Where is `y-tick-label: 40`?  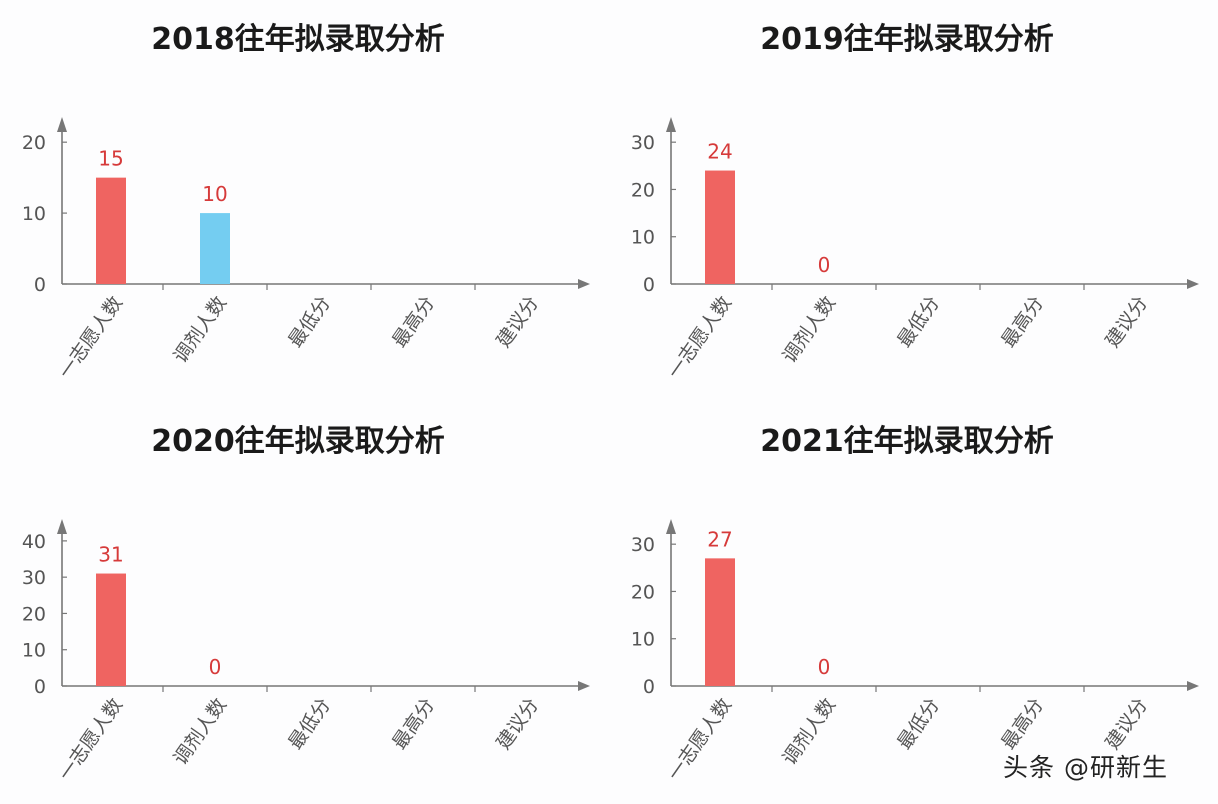 y-tick-label: 40 is located at coordinates (34, 542).